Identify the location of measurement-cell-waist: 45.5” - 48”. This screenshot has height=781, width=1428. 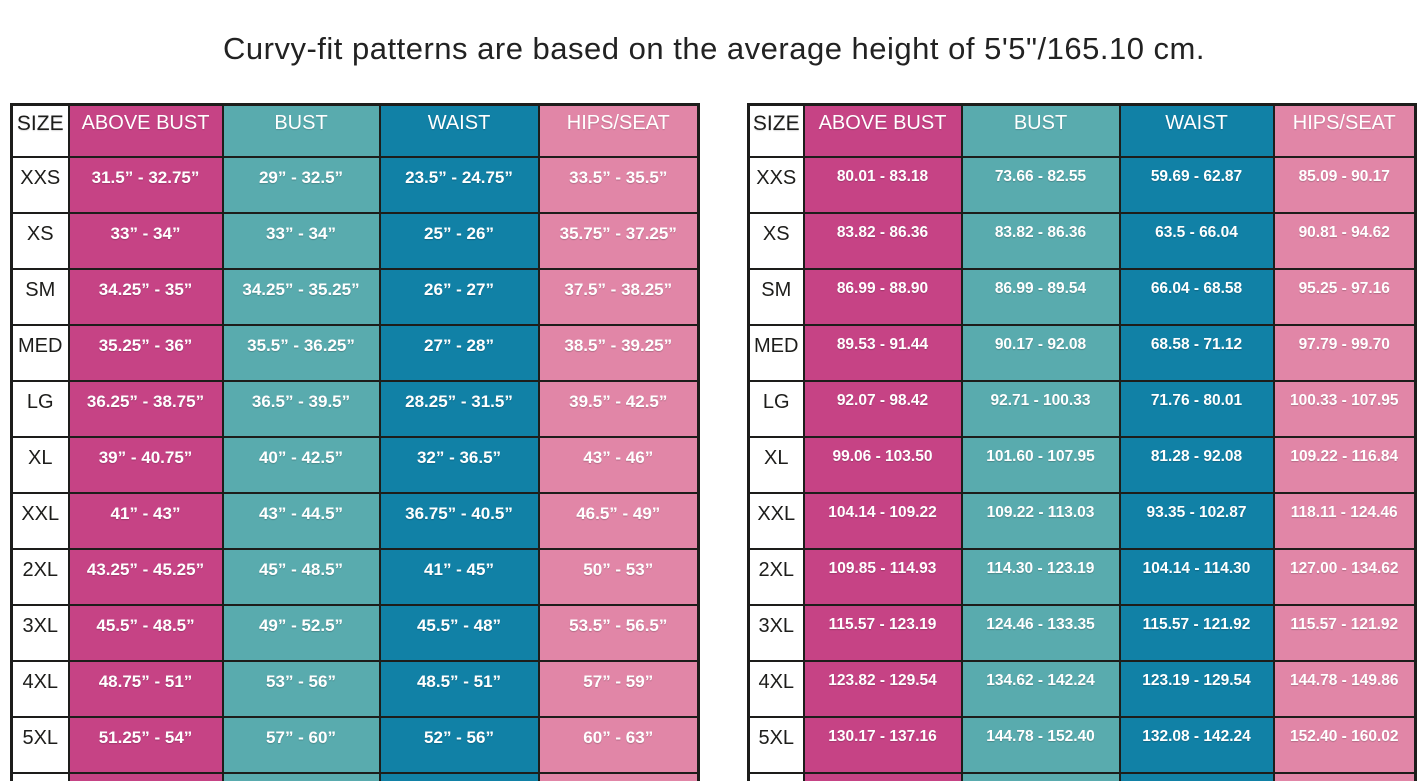
(459, 632).